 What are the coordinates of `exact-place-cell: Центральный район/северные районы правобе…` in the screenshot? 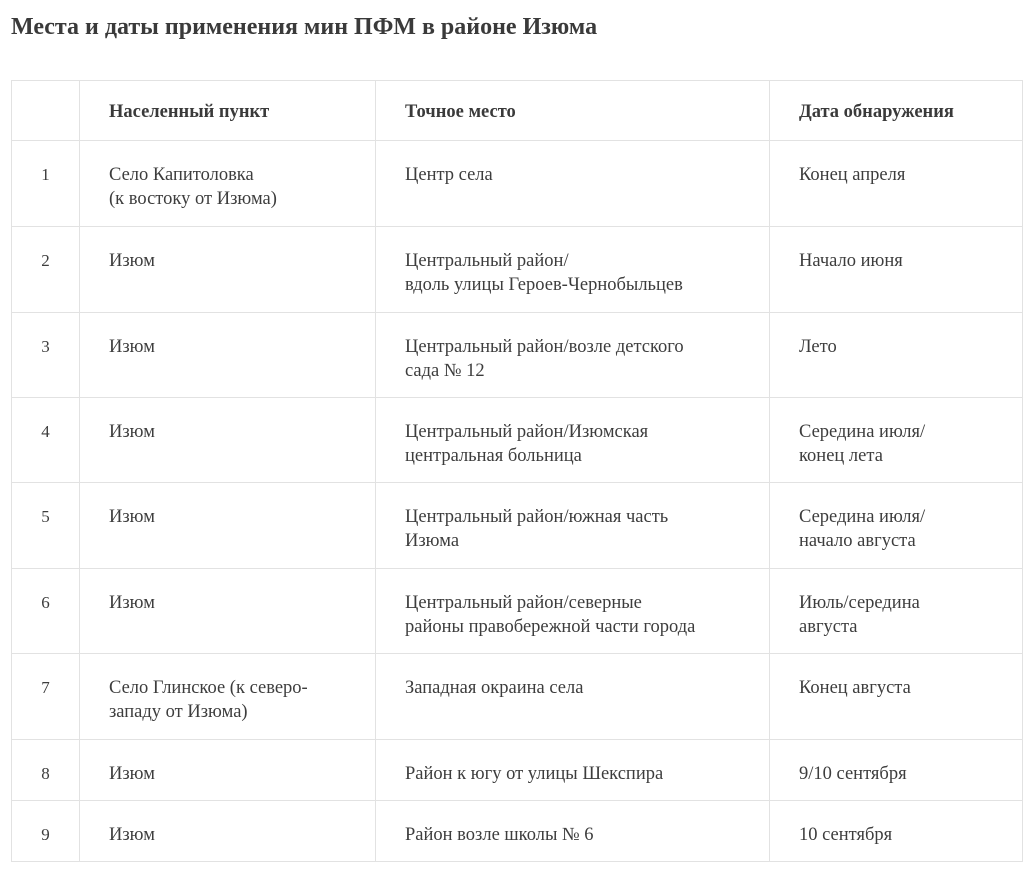 It's located at (572, 611).